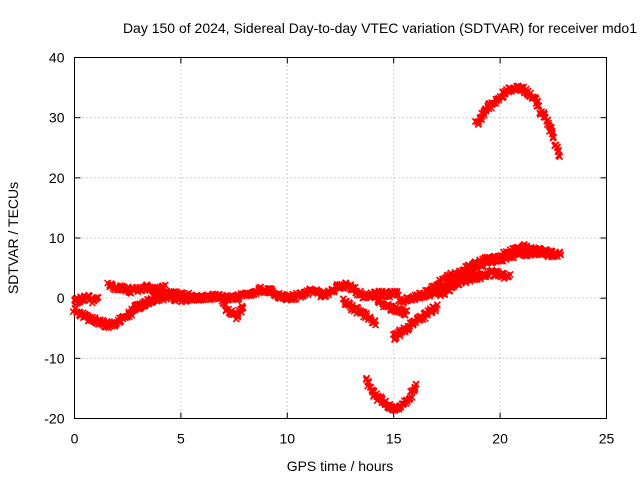 The width and height of the screenshot is (640, 480). I want to click on x-tick-label: 10, so click(288, 439).